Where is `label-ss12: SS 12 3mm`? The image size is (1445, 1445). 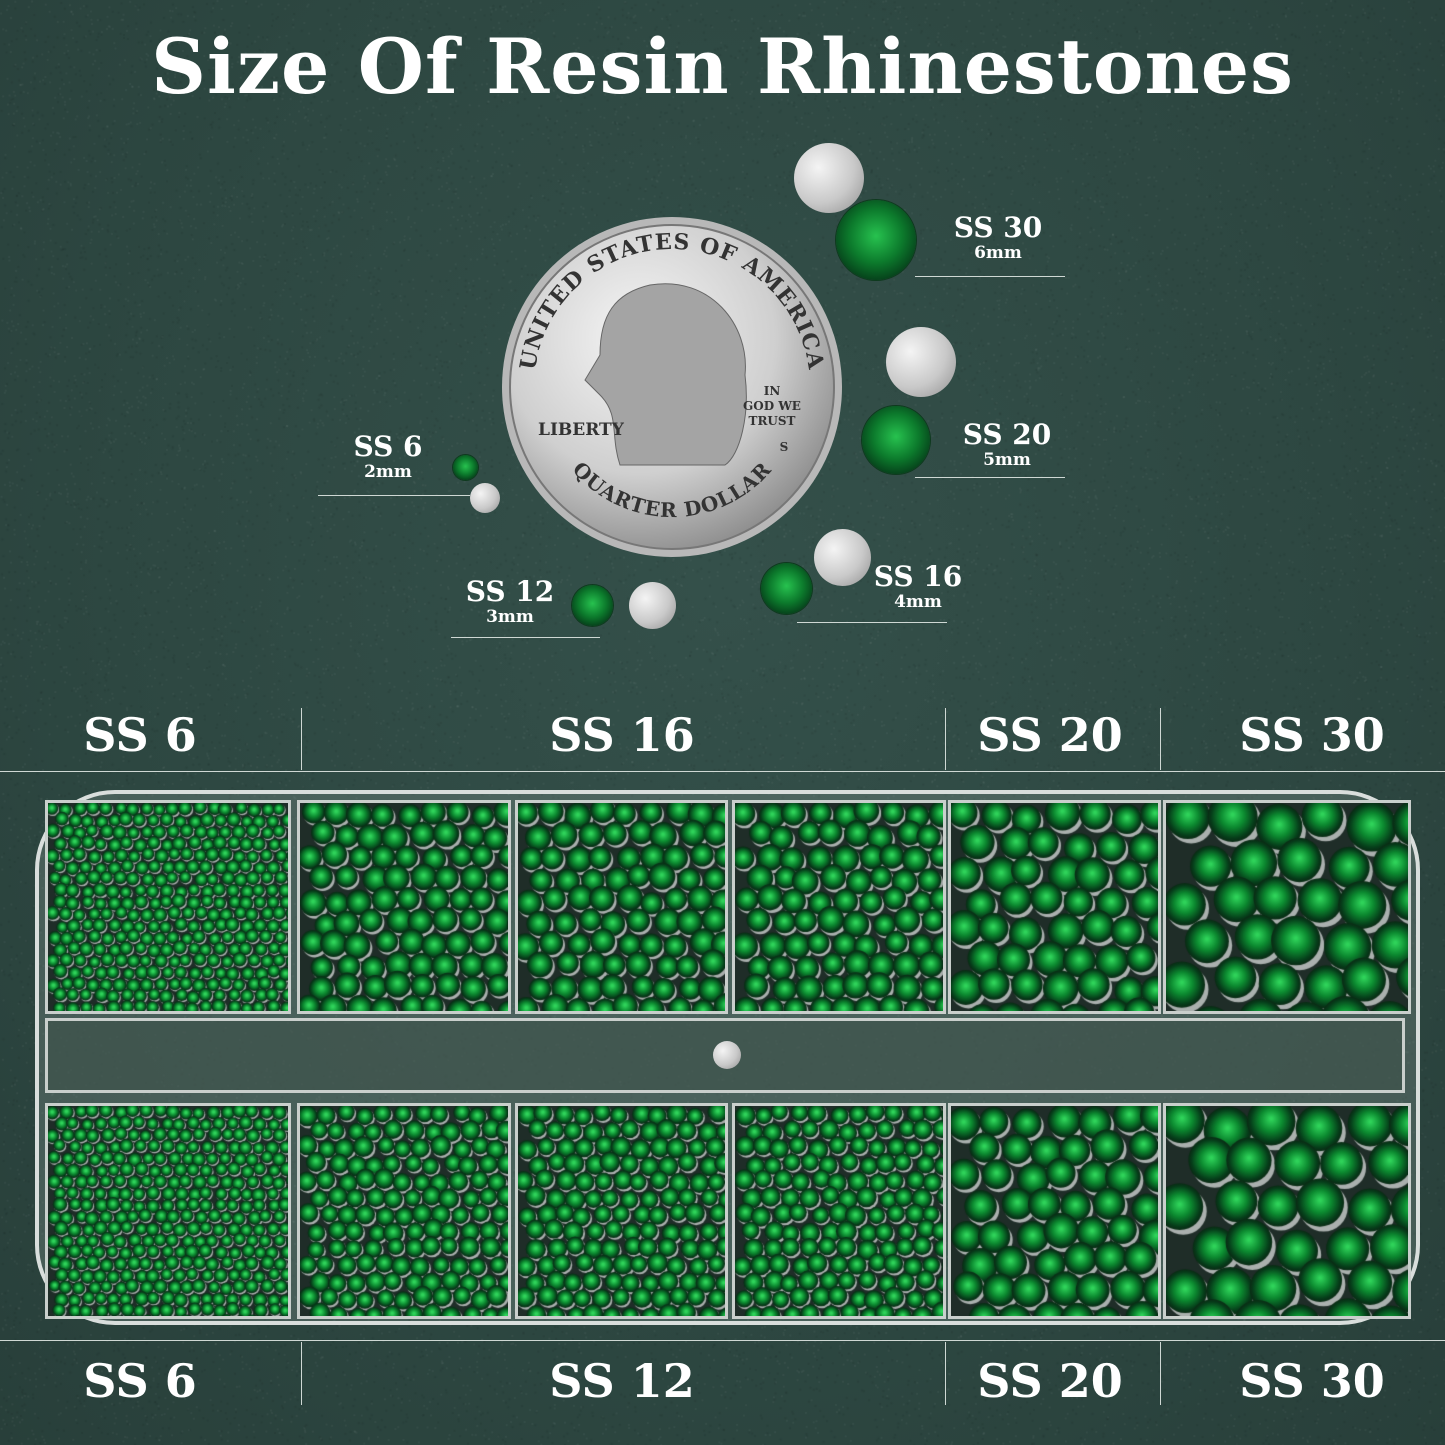 label-ss12: SS 12 3mm is located at coordinates (510, 601).